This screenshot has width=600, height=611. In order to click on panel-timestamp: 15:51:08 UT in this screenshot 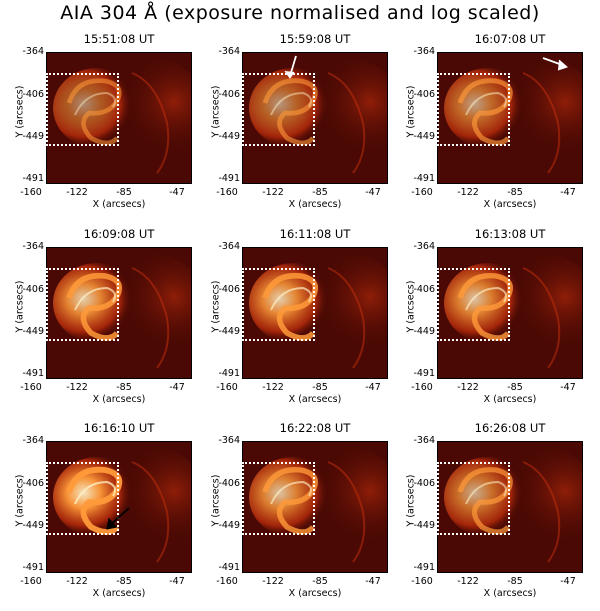, I will do `click(119, 39)`.